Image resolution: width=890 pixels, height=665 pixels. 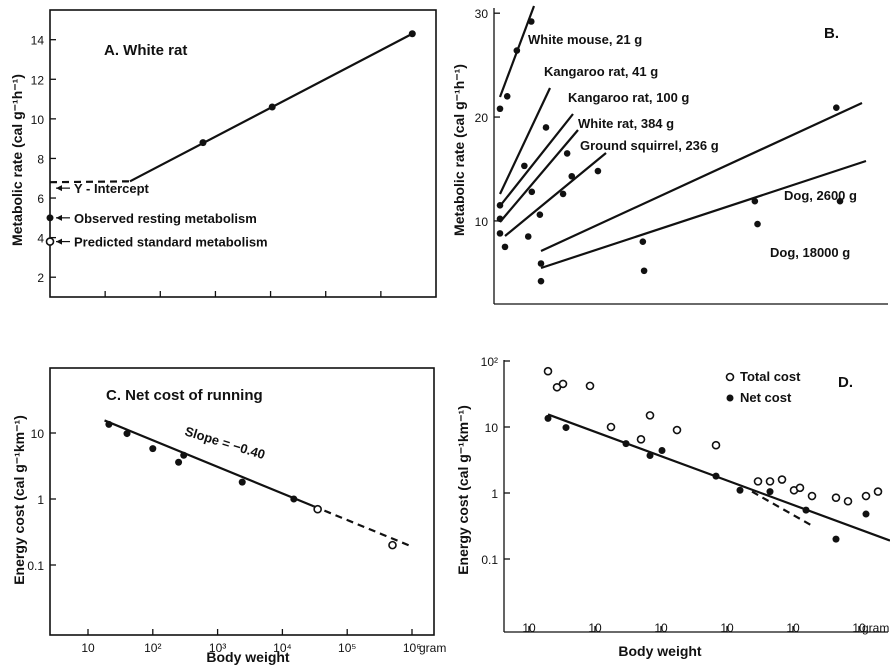 What do you see at coordinates (50, 218) in the screenshot?
I see `panel-a-observed-point` at bounding box center [50, 218].